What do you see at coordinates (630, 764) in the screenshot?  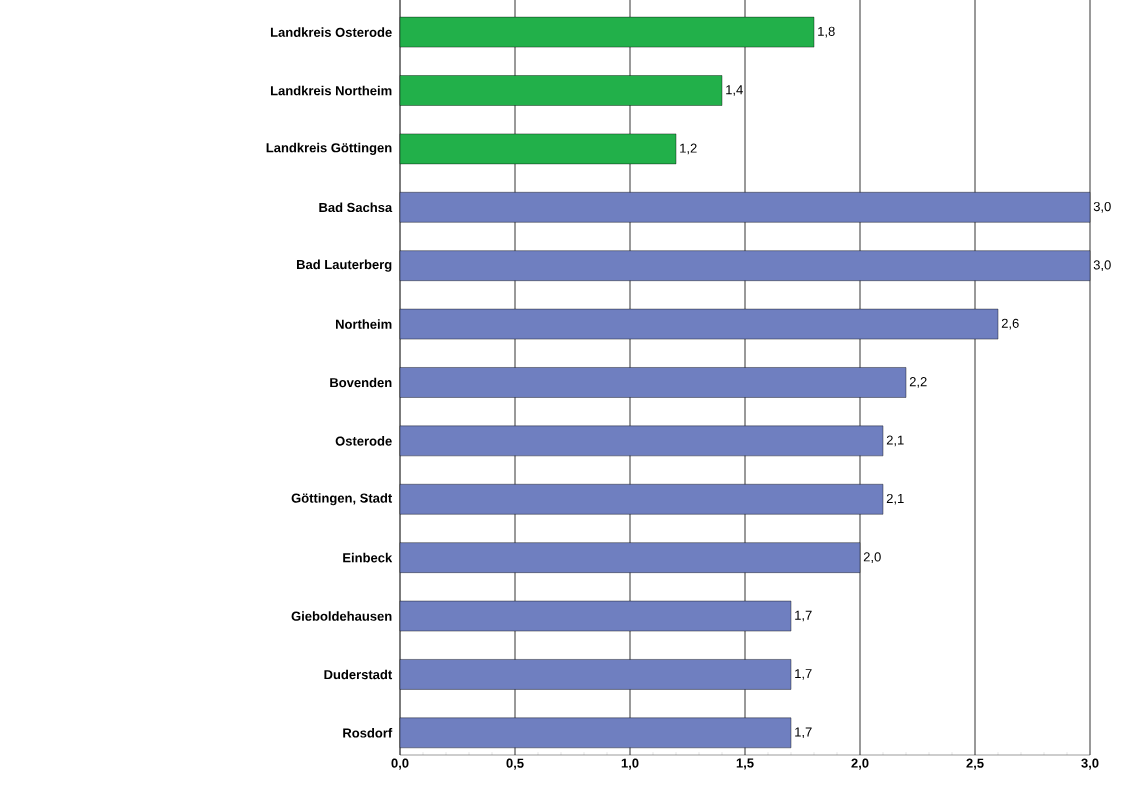 I see `x-tick-label: 1,0` at bounding box center [630, 764].